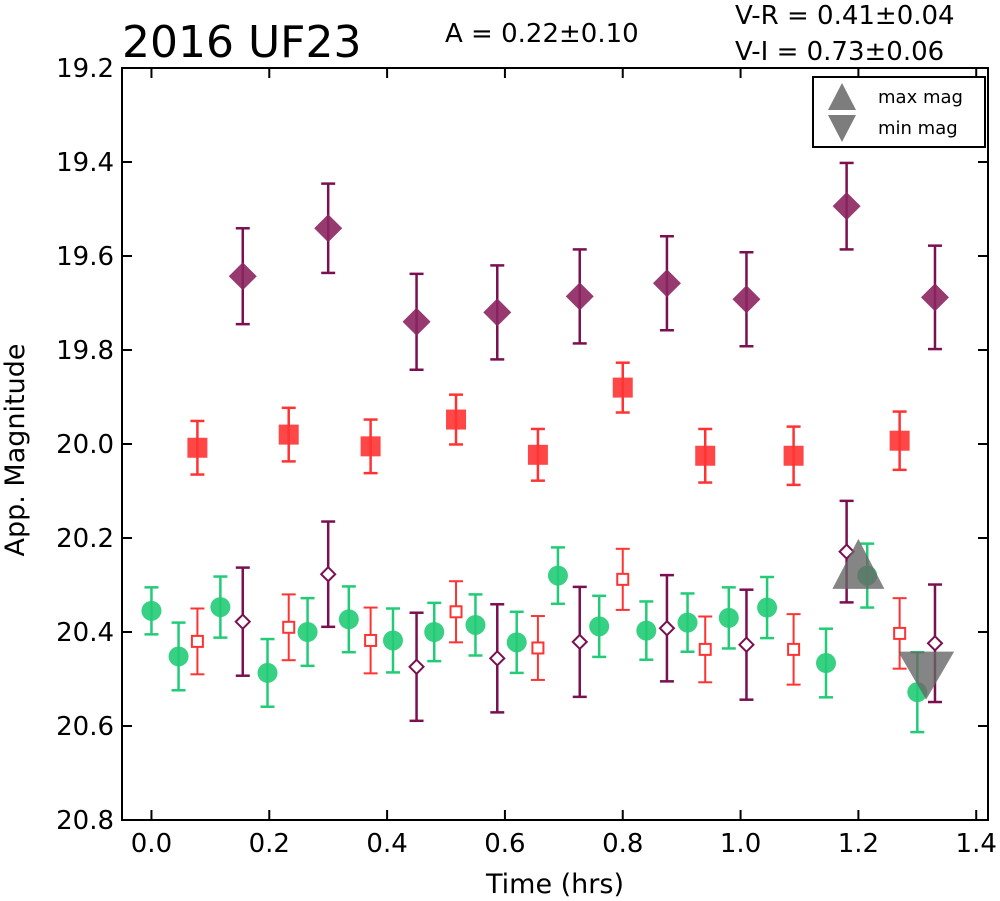 This screenshot has width=1000, height=901. I want to click on max-mag-triangle-icon, so click(842, 96).